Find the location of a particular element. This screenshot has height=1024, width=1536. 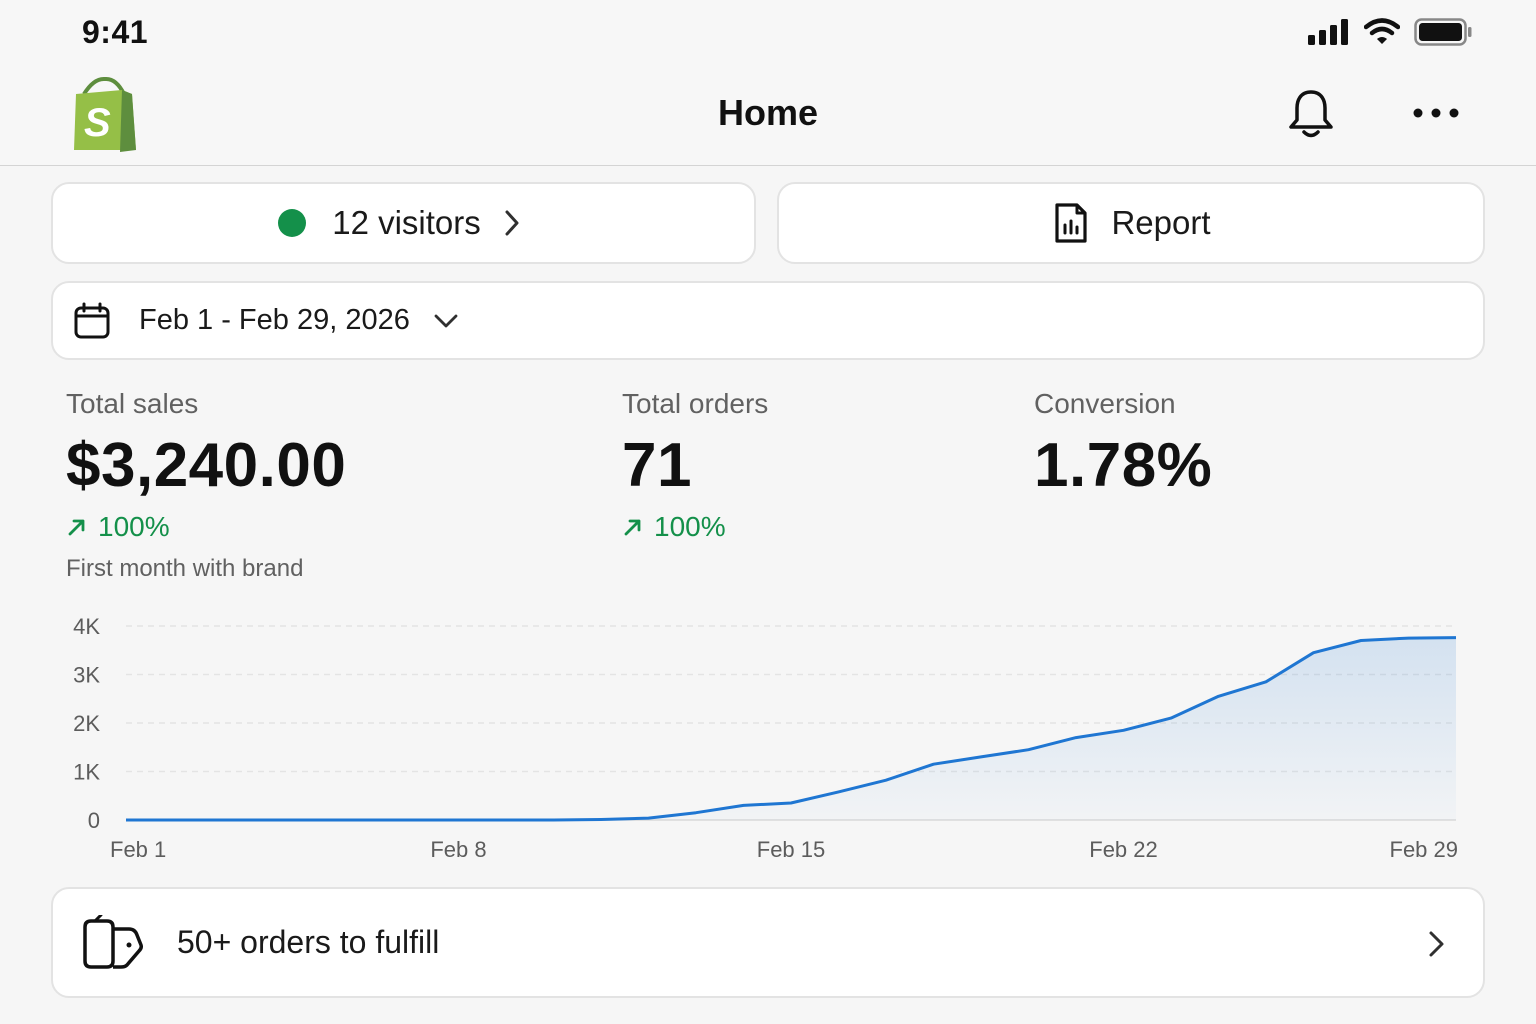

total-orders-metric: Total orders 71 100% is located at coordinates (695, 465).